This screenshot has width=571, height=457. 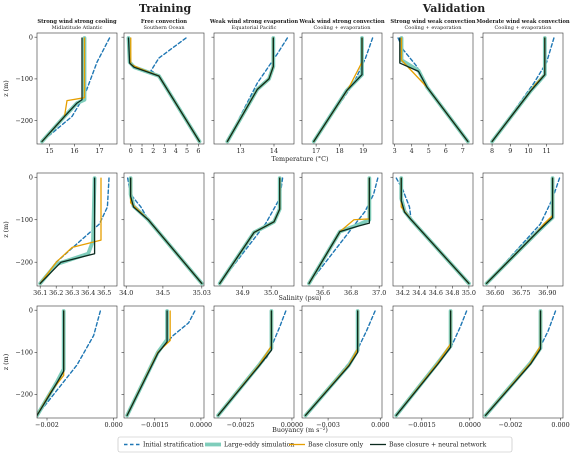 I want to click on x-tick-label: −0.002, so click(x=511, y=425).